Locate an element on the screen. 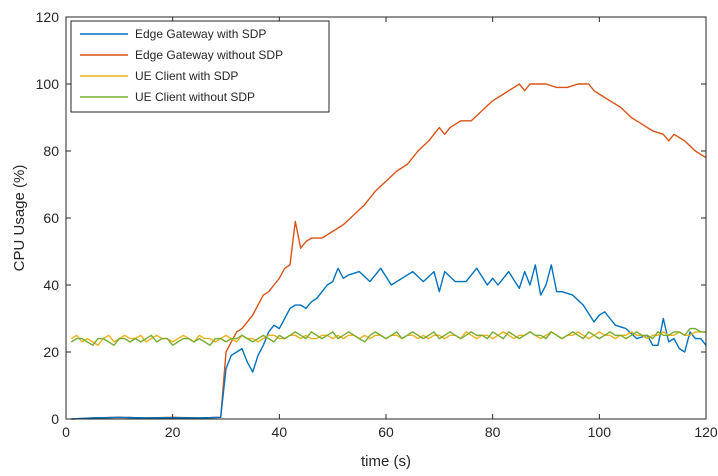 This screenshot has height=476, width=718. y-tick-label: 20 is located at coordinates (51, 352).